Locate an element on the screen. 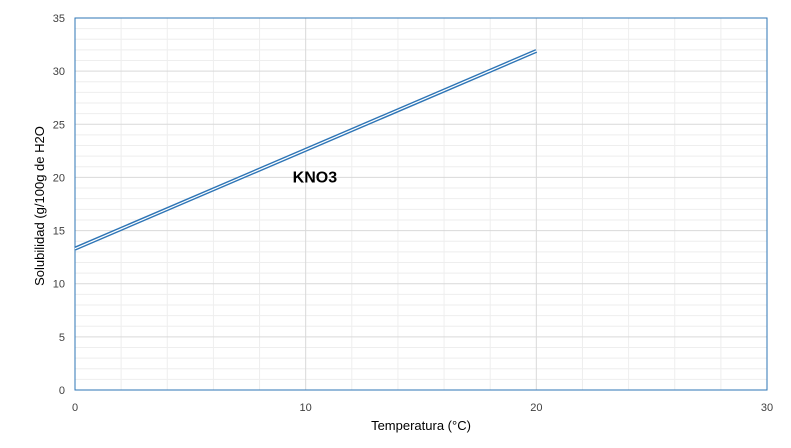 This screenshot has height=448, width=791. annotations: KNO3 is located at coordinates (315, 178).